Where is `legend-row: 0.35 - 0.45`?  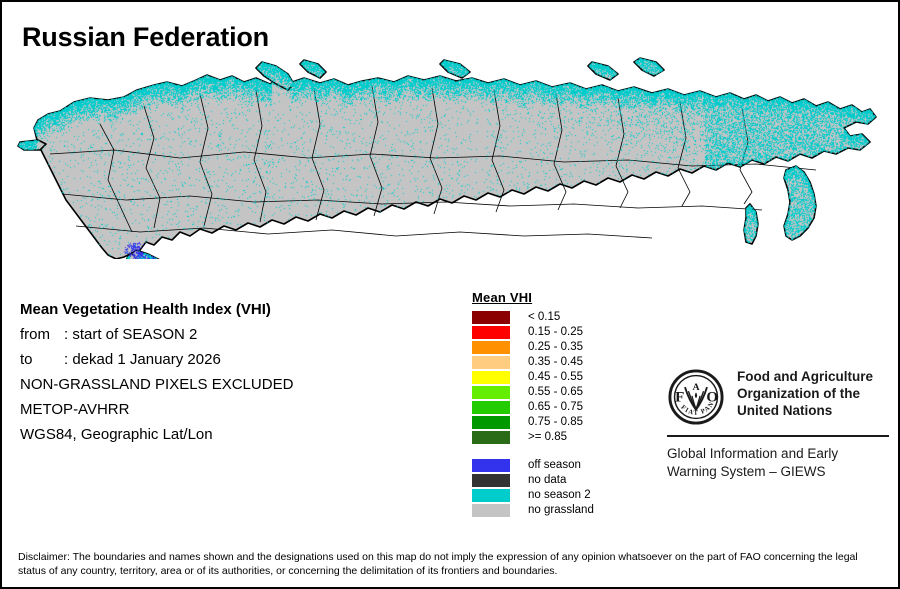 legend-row: 0.35 - 0.45 is located at coordinates (552, 362).